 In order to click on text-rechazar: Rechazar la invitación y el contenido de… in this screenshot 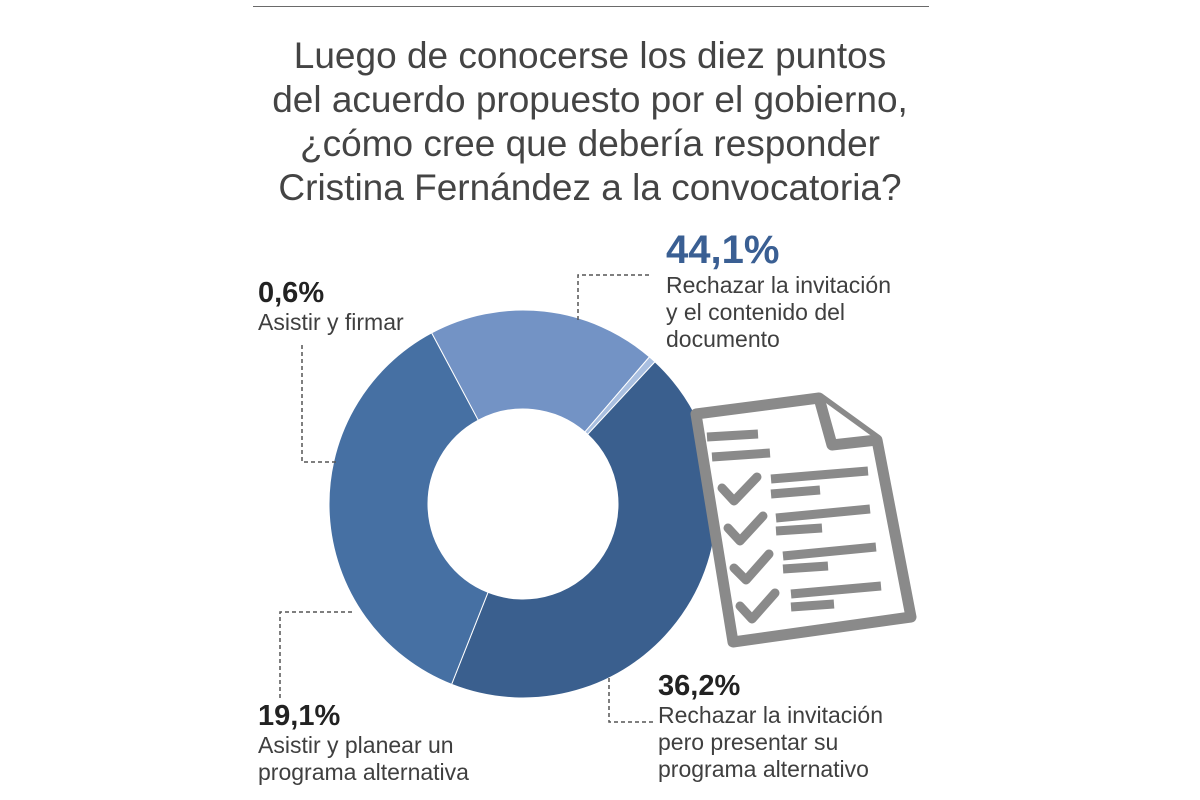, I will do `click(779, 312)`.